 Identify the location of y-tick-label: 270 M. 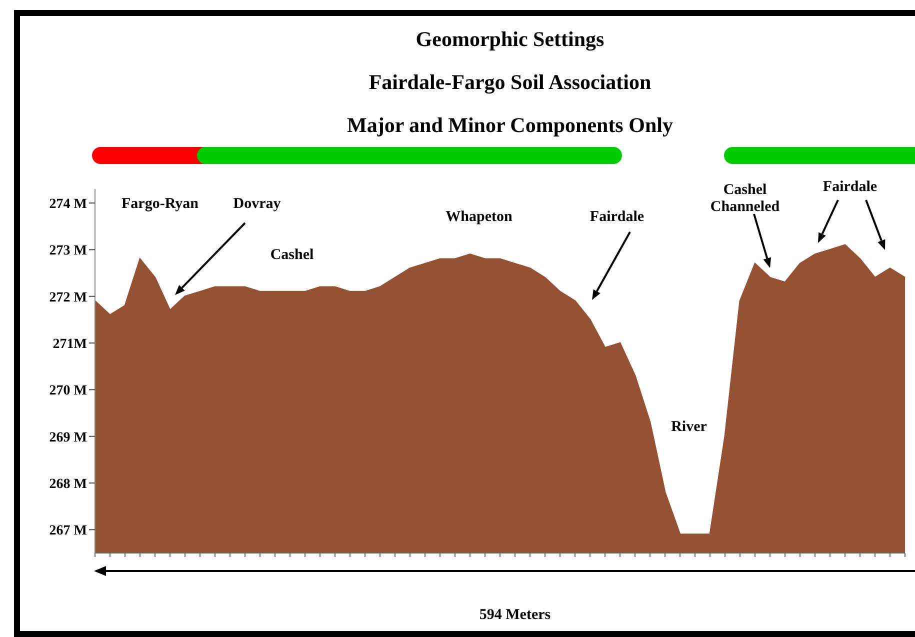
(68, 391).